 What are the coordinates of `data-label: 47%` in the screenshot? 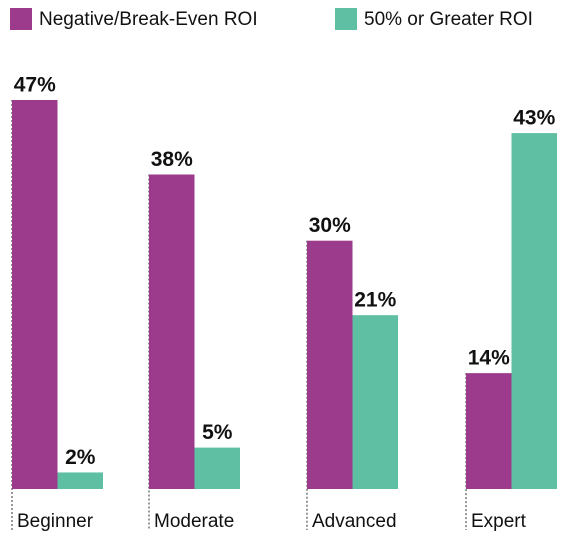 It's located at (35, 85).